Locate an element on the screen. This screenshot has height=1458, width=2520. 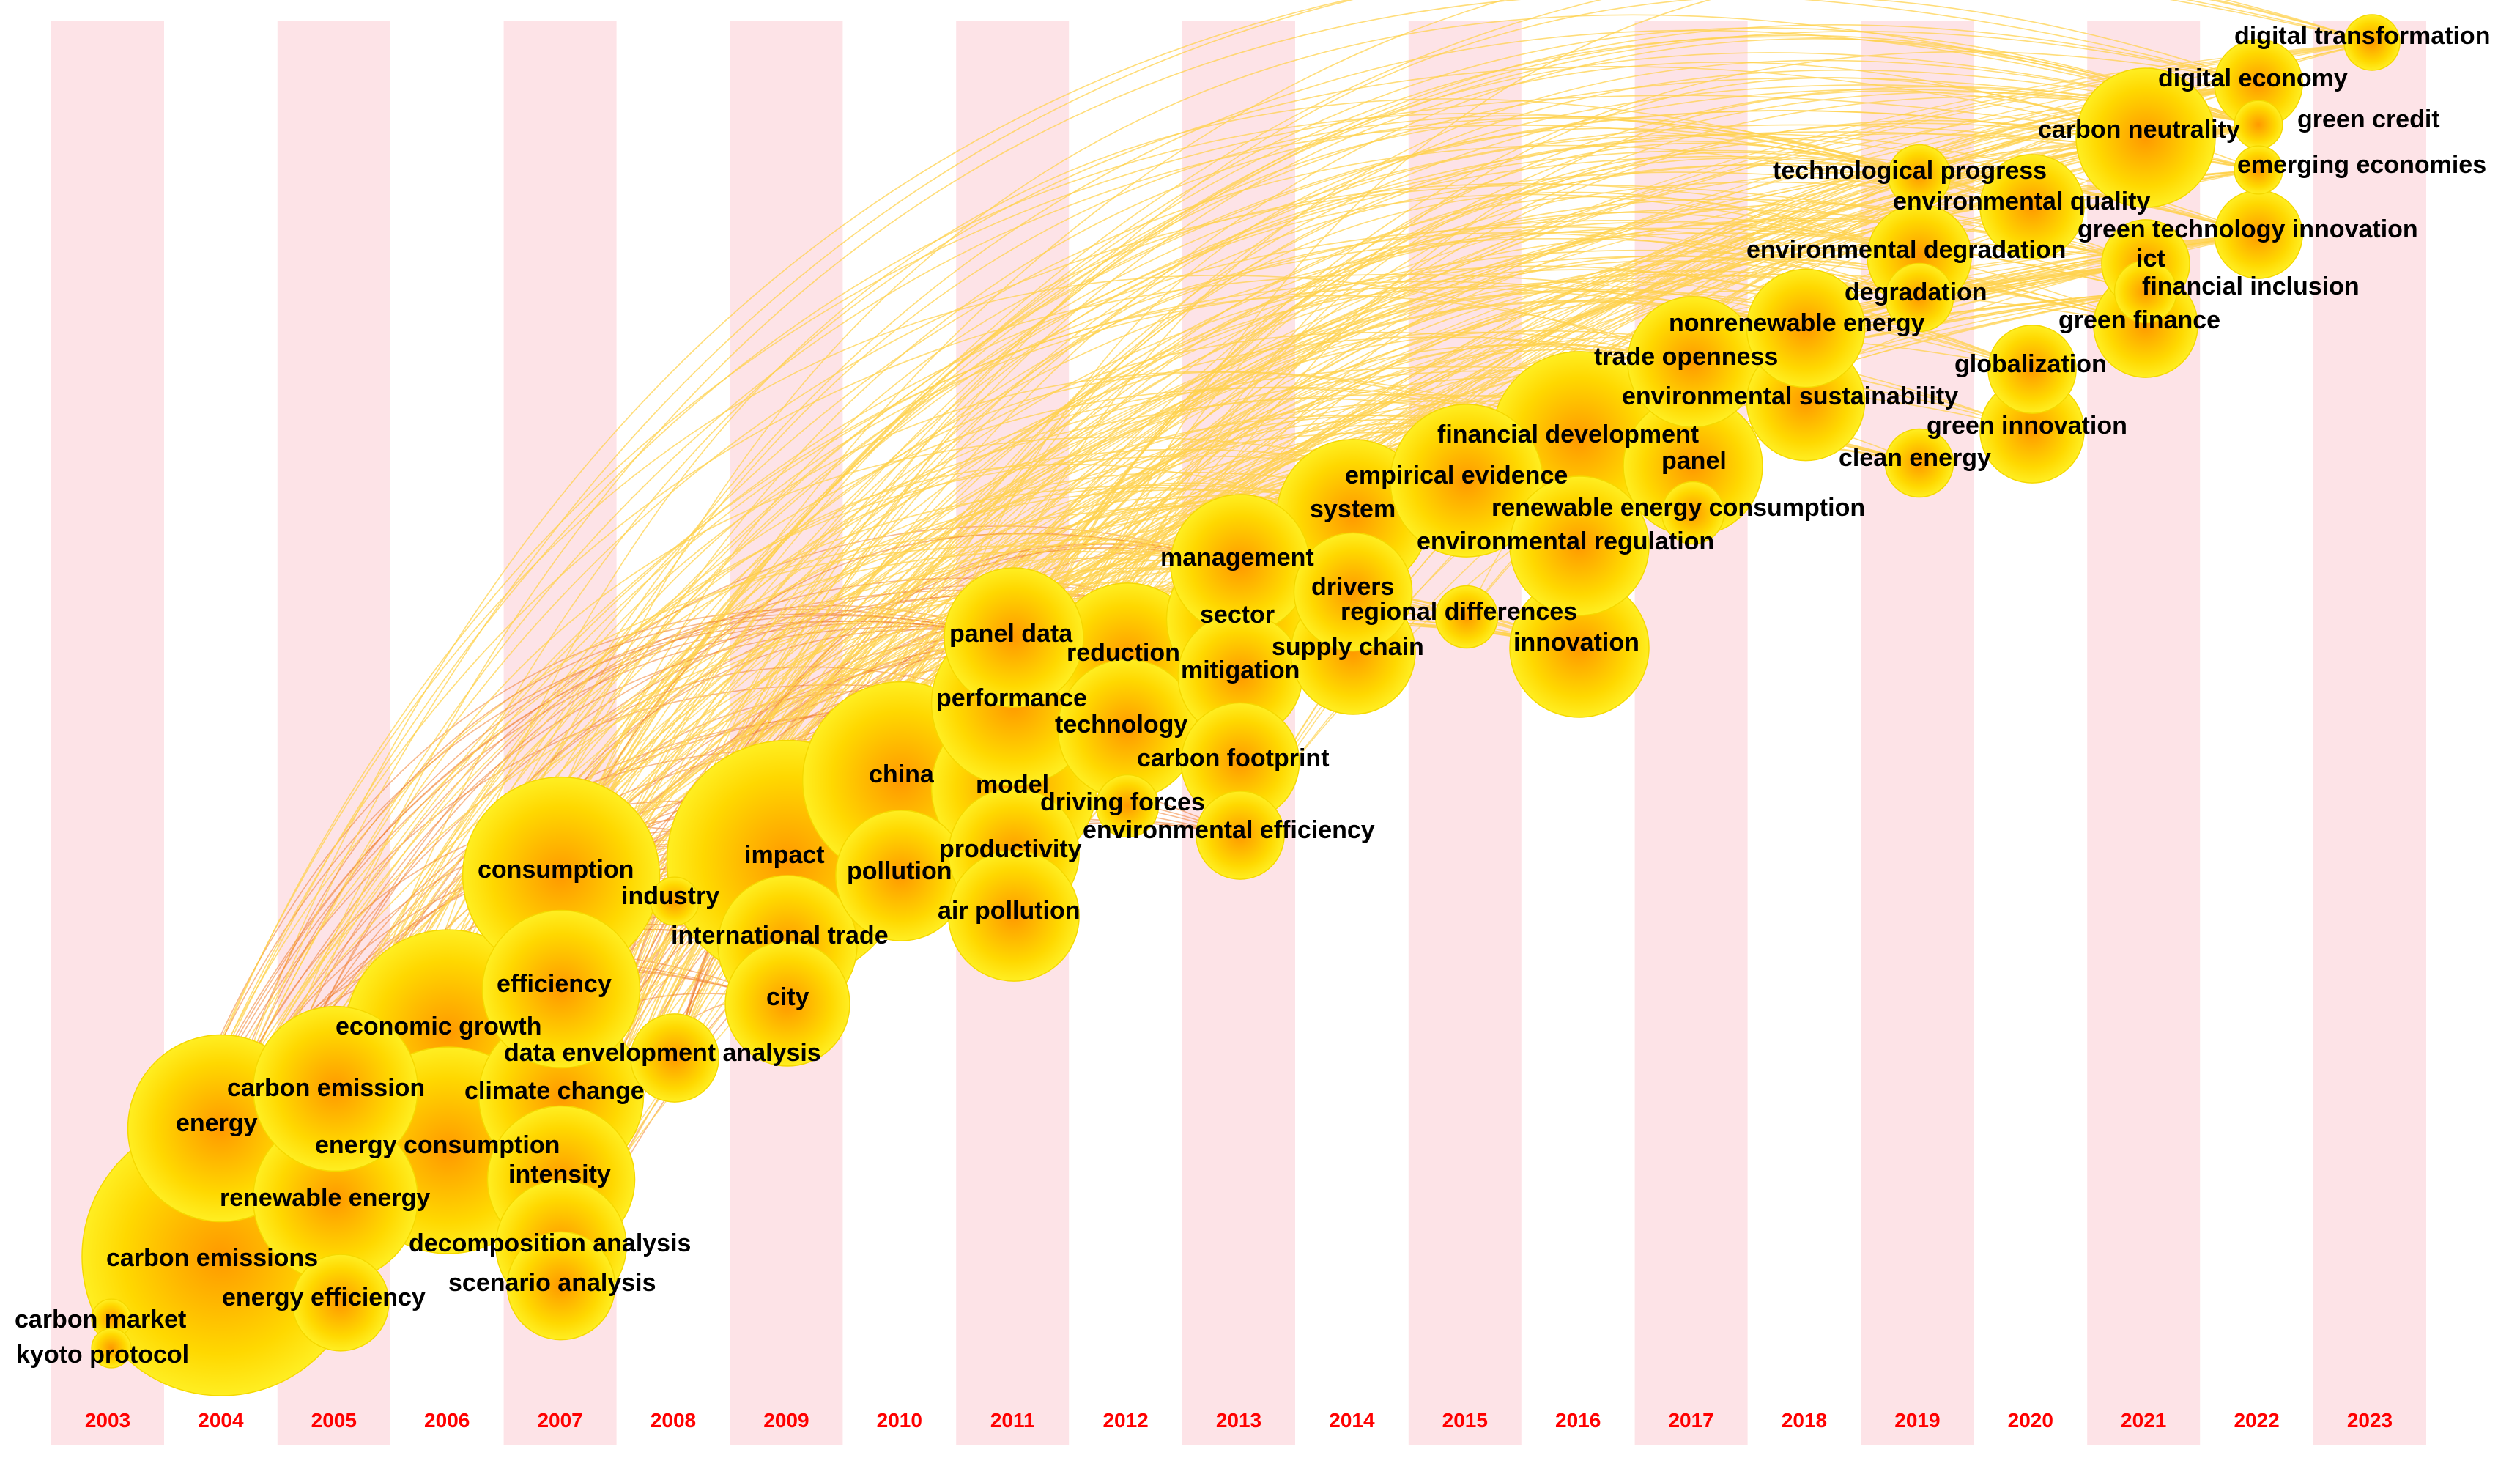
label-carbon-emissions: carbon emissions is located at coordinates (212, 1258).